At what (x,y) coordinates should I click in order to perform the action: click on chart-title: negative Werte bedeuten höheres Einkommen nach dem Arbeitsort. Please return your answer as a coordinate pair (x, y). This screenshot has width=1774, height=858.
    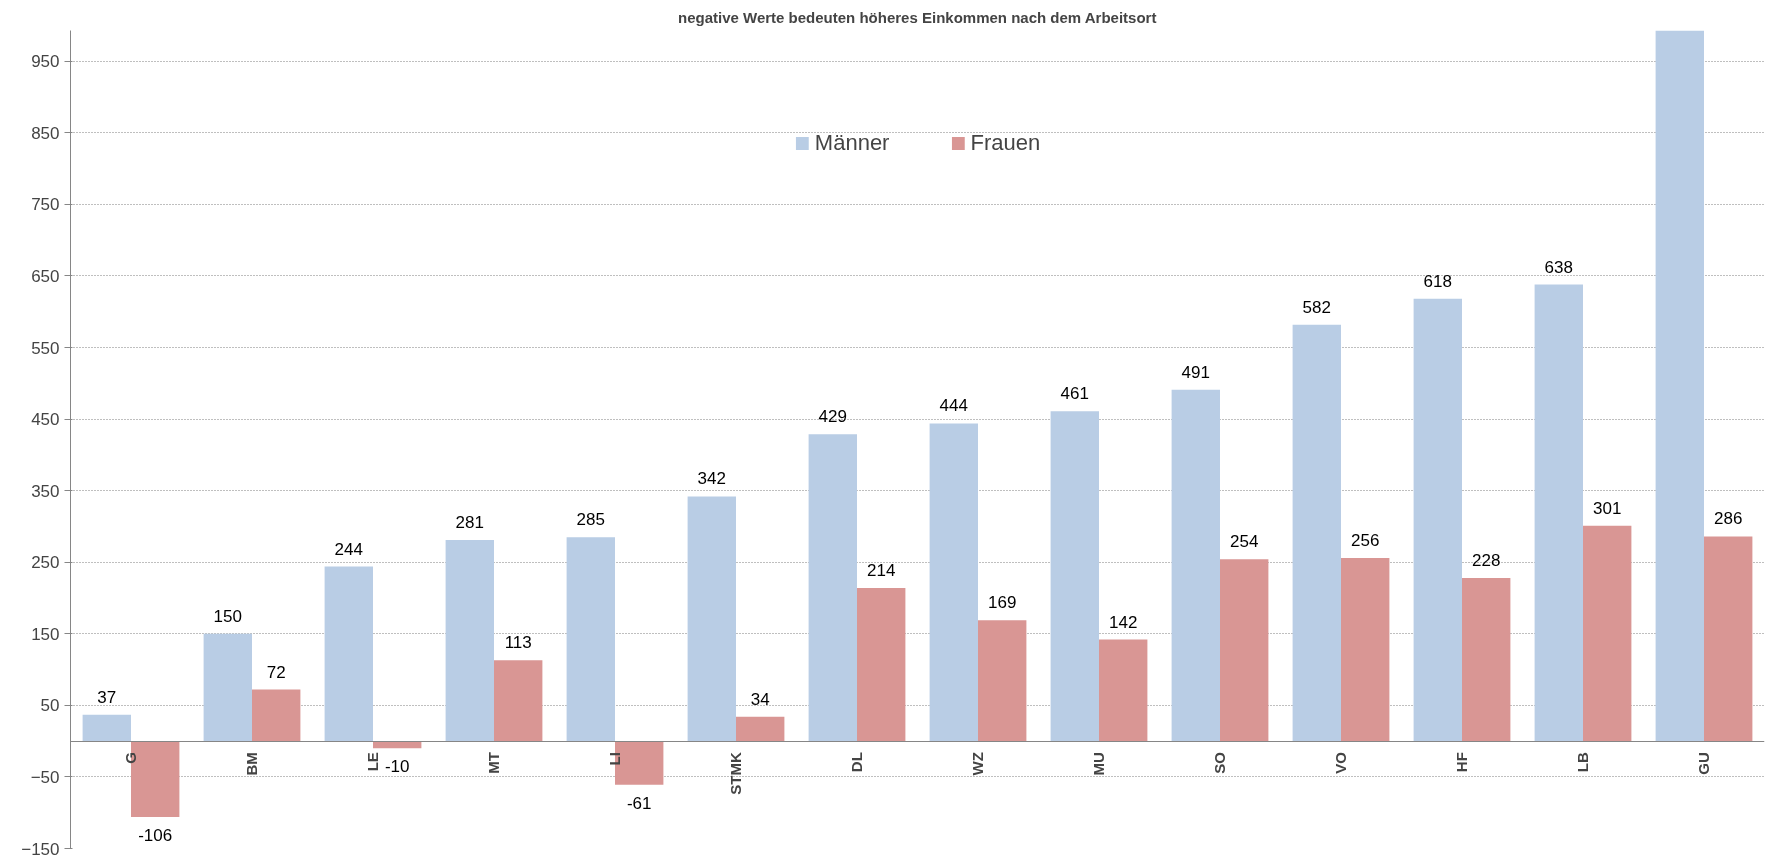
    Looking at the image, I should click on (917, 17).